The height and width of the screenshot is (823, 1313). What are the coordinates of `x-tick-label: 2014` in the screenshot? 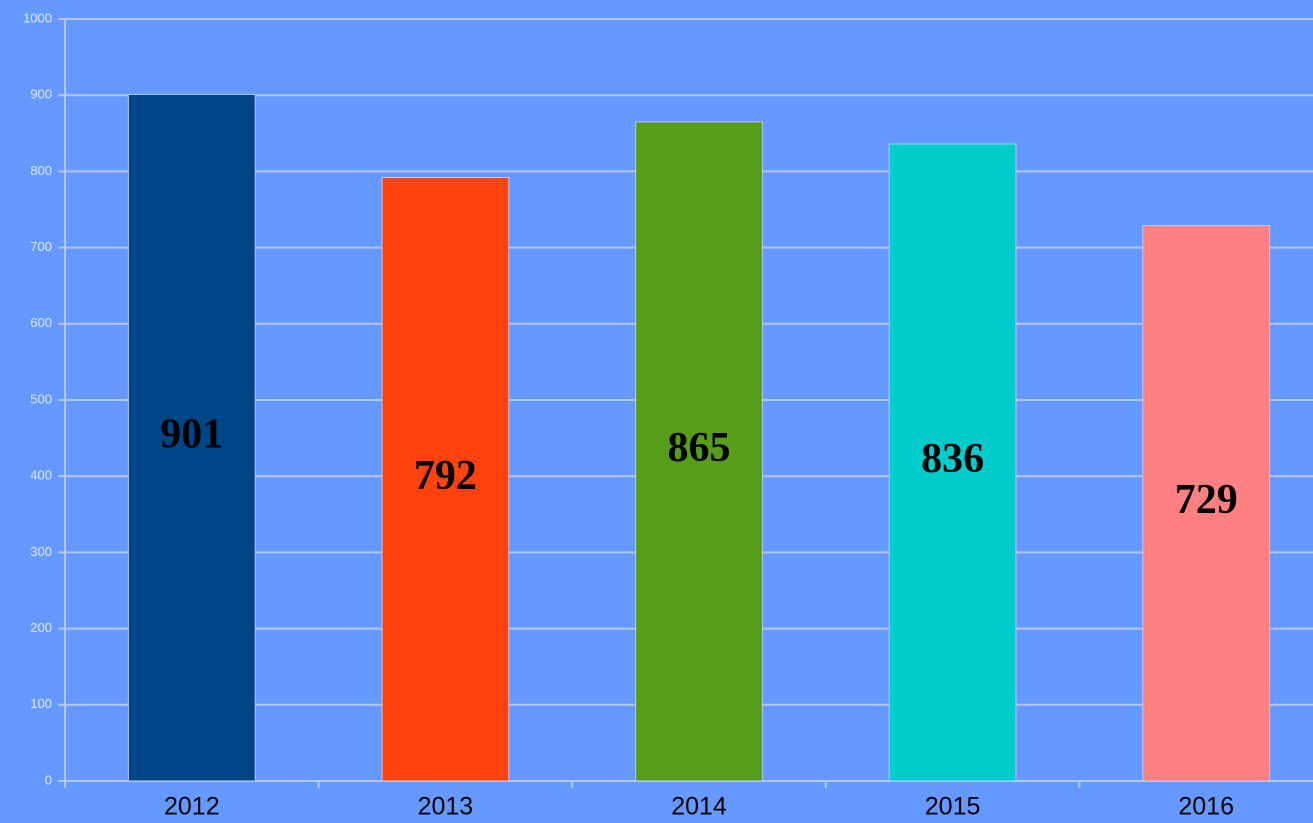 It's located at (699, 807).